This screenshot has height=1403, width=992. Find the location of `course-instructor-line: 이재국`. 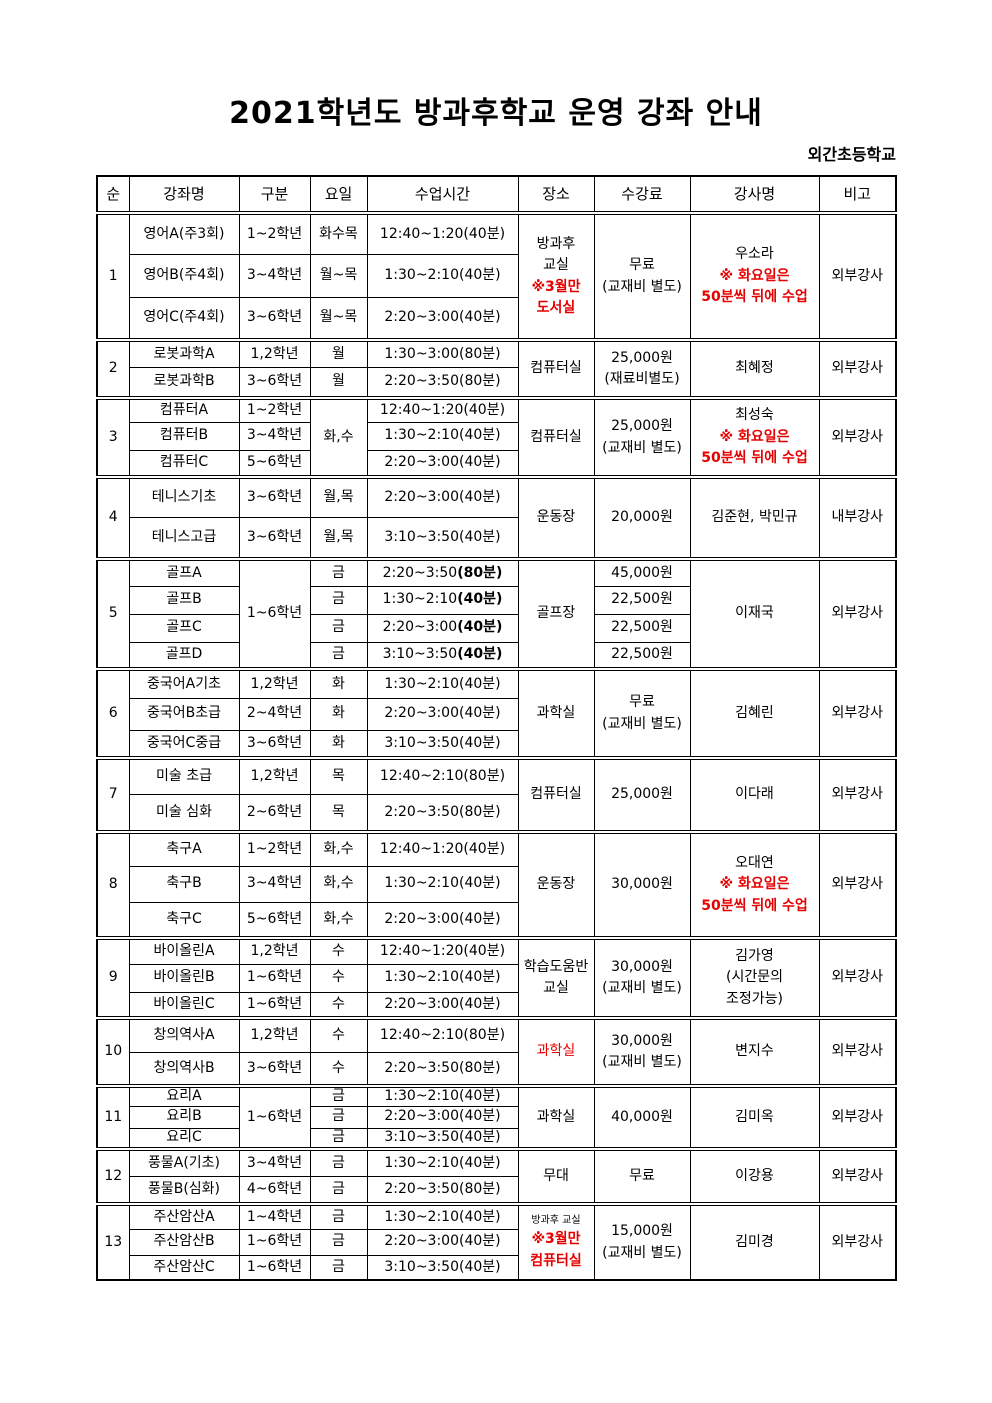

course-instructor-line: 이재국 is located at coordinates (754, 613).